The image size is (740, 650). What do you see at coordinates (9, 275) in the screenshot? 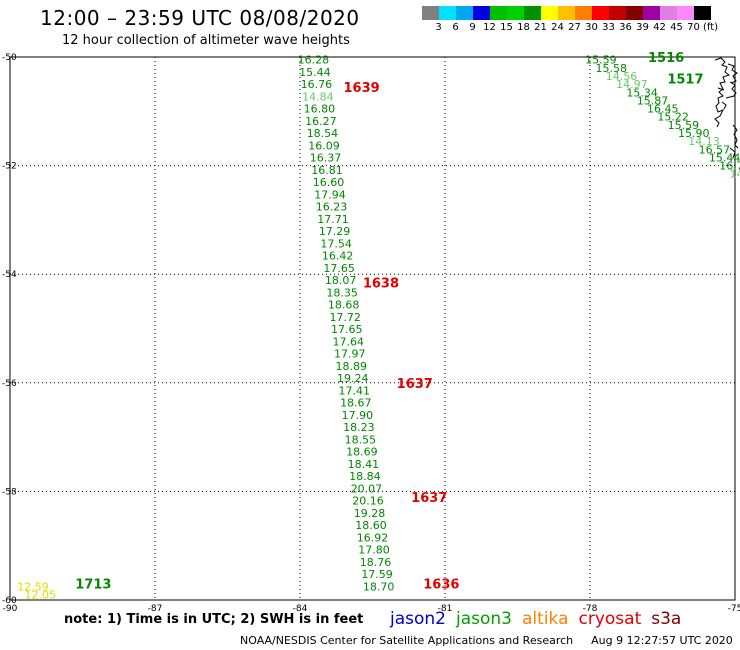
I see `y-tick-label: -54` at bounding box center [9, 275].